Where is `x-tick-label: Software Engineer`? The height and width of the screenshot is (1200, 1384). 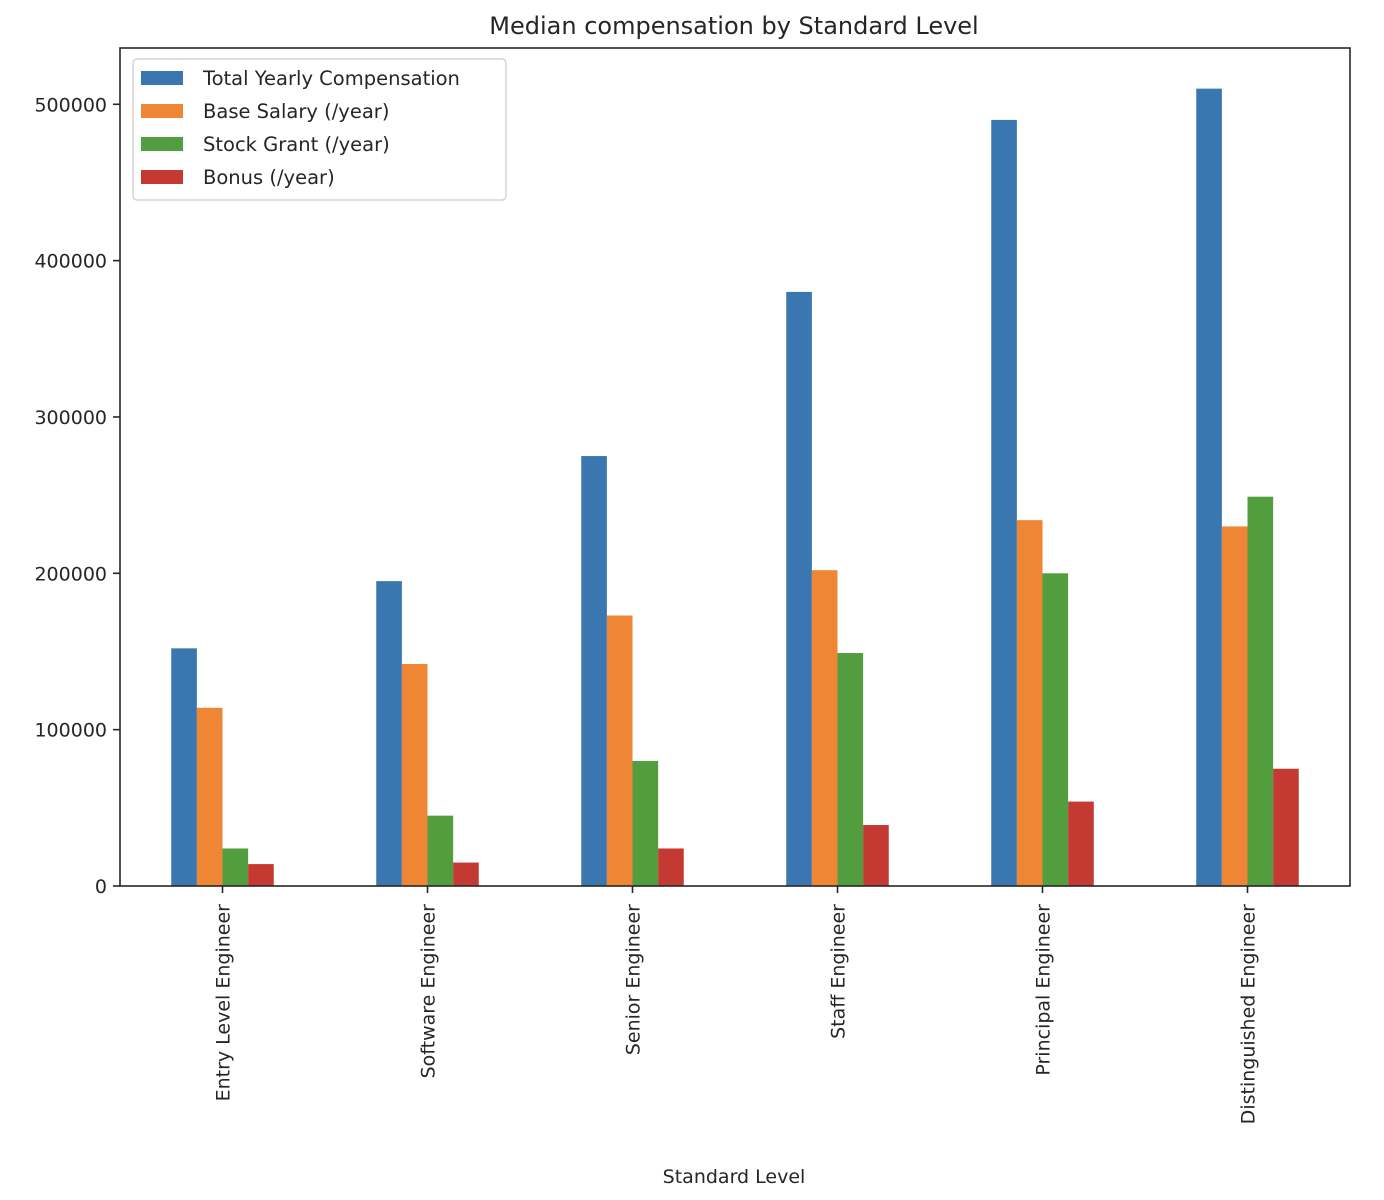
x-tick-label: Software Engineer is located at coordinates (429, 991).